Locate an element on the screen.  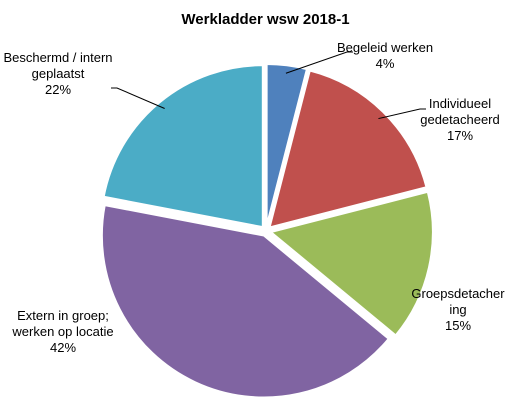
slice-label: Beschermd / intern geplaatst 22% is located at coordinates (58, 74).